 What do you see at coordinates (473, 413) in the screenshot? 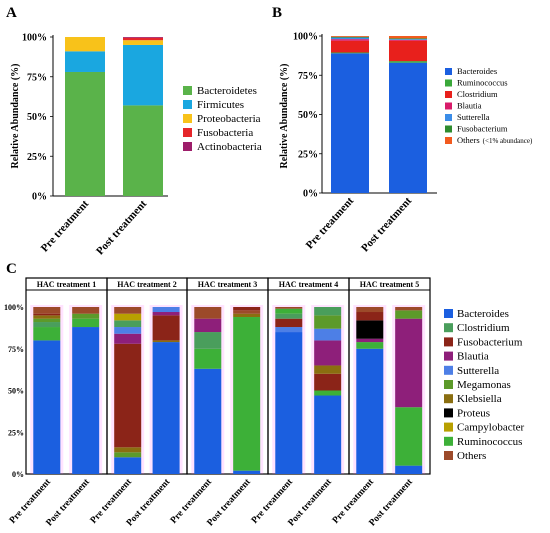
I see `c-legend-label: Proteus` at bounding box center [473, 413].